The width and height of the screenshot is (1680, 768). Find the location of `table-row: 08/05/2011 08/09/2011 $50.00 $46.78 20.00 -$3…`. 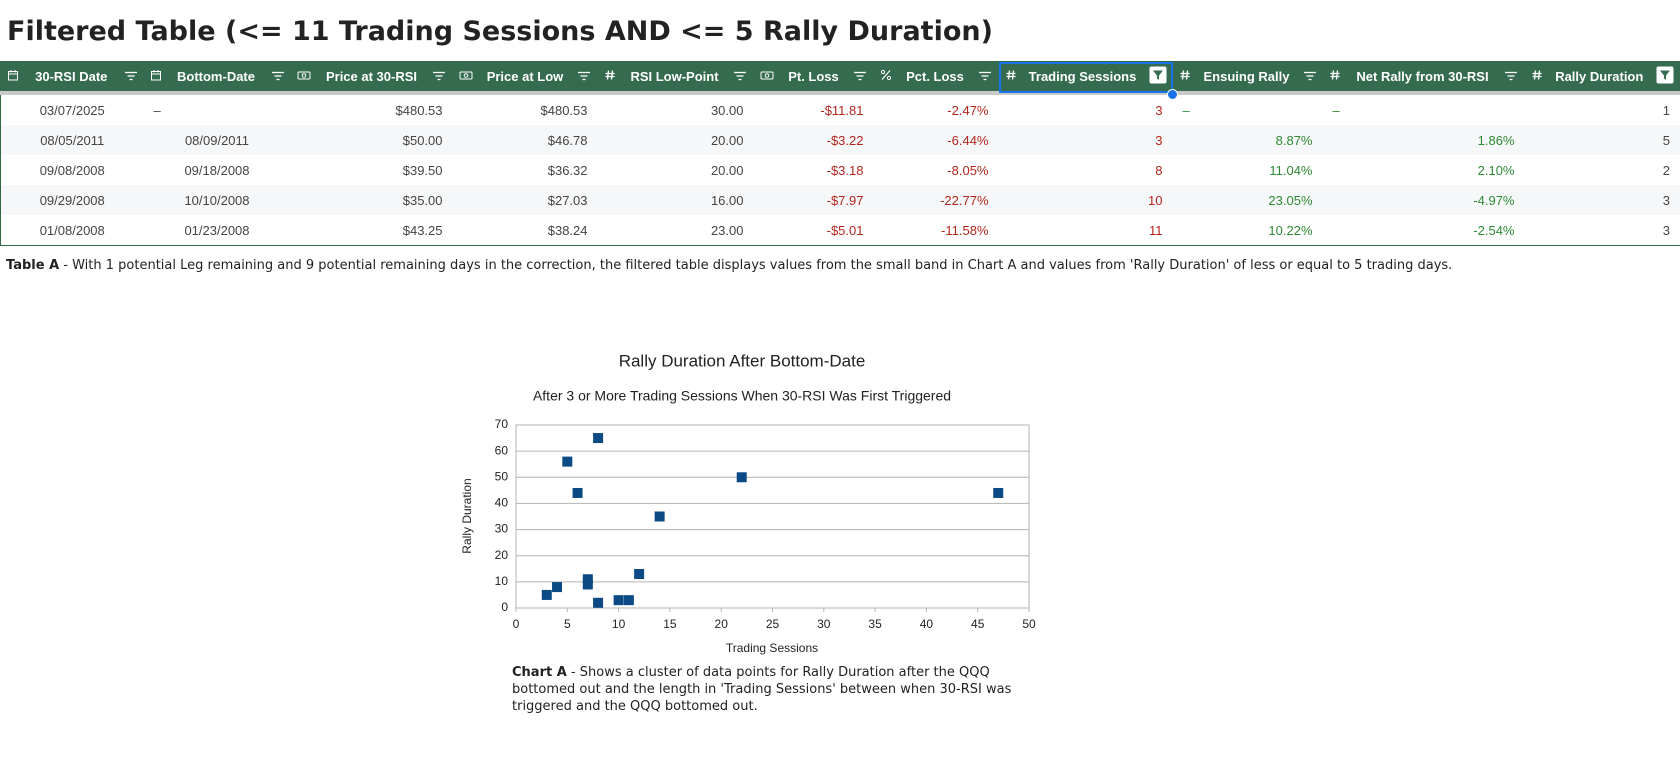

table-row: 08/05/2011 08/09/2011 $50.00 $46.78 20.00 -$3… is located at coordinates (840, 140).